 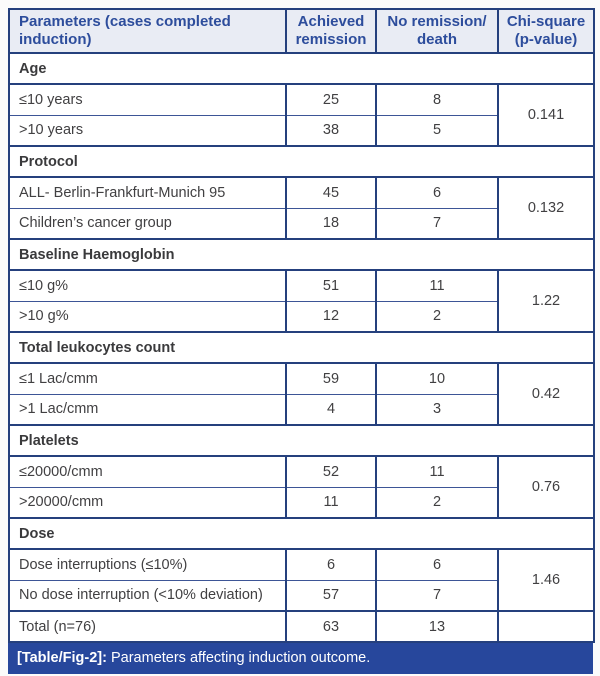 I want to click on table-row: ≤1 Lac/cmm 59 10 0.42, so click(x=301, y=394).